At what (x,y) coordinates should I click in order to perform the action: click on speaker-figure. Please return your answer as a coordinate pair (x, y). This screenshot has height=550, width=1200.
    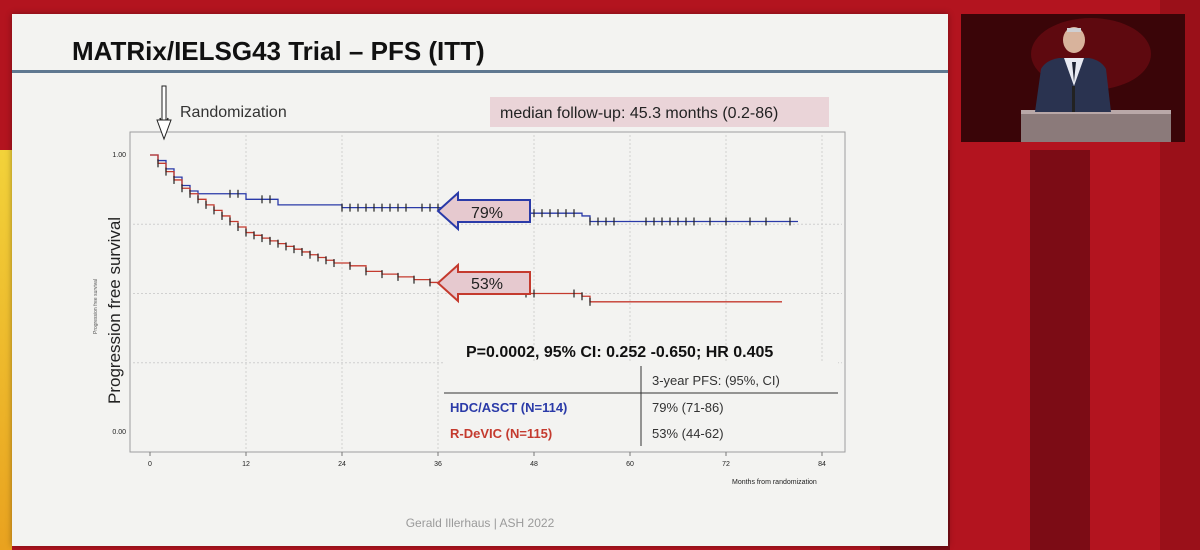
    Looking at the image, I should click on (1073, 78).